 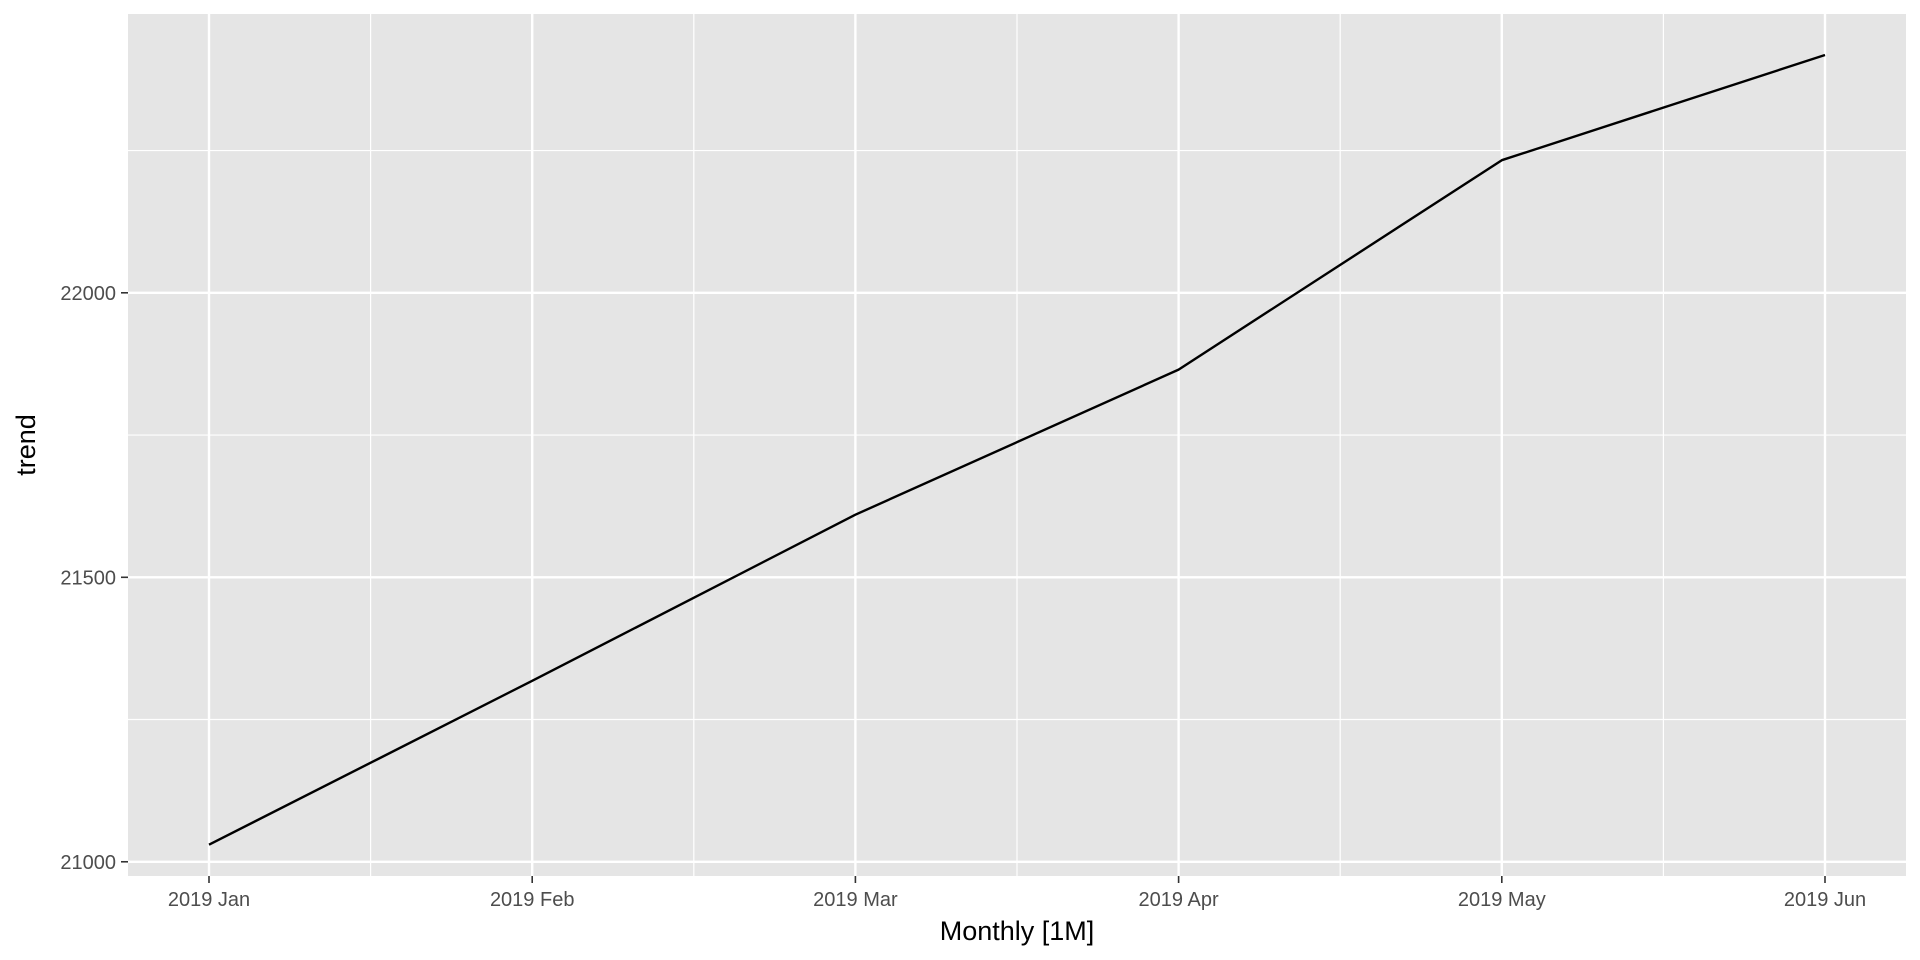 What do you see at coordinates (88, 578) in the screenshot?
I see `y-tick-label: 21500` at bounding box center [88, 578].